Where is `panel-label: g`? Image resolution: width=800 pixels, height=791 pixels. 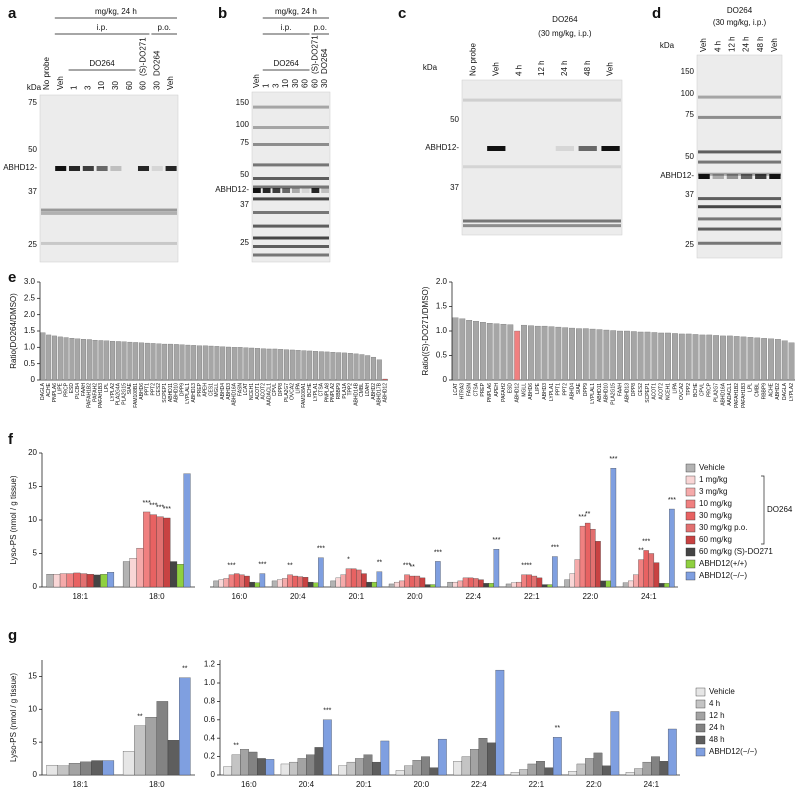 panel-label: g is located at coordinates (12, 635).